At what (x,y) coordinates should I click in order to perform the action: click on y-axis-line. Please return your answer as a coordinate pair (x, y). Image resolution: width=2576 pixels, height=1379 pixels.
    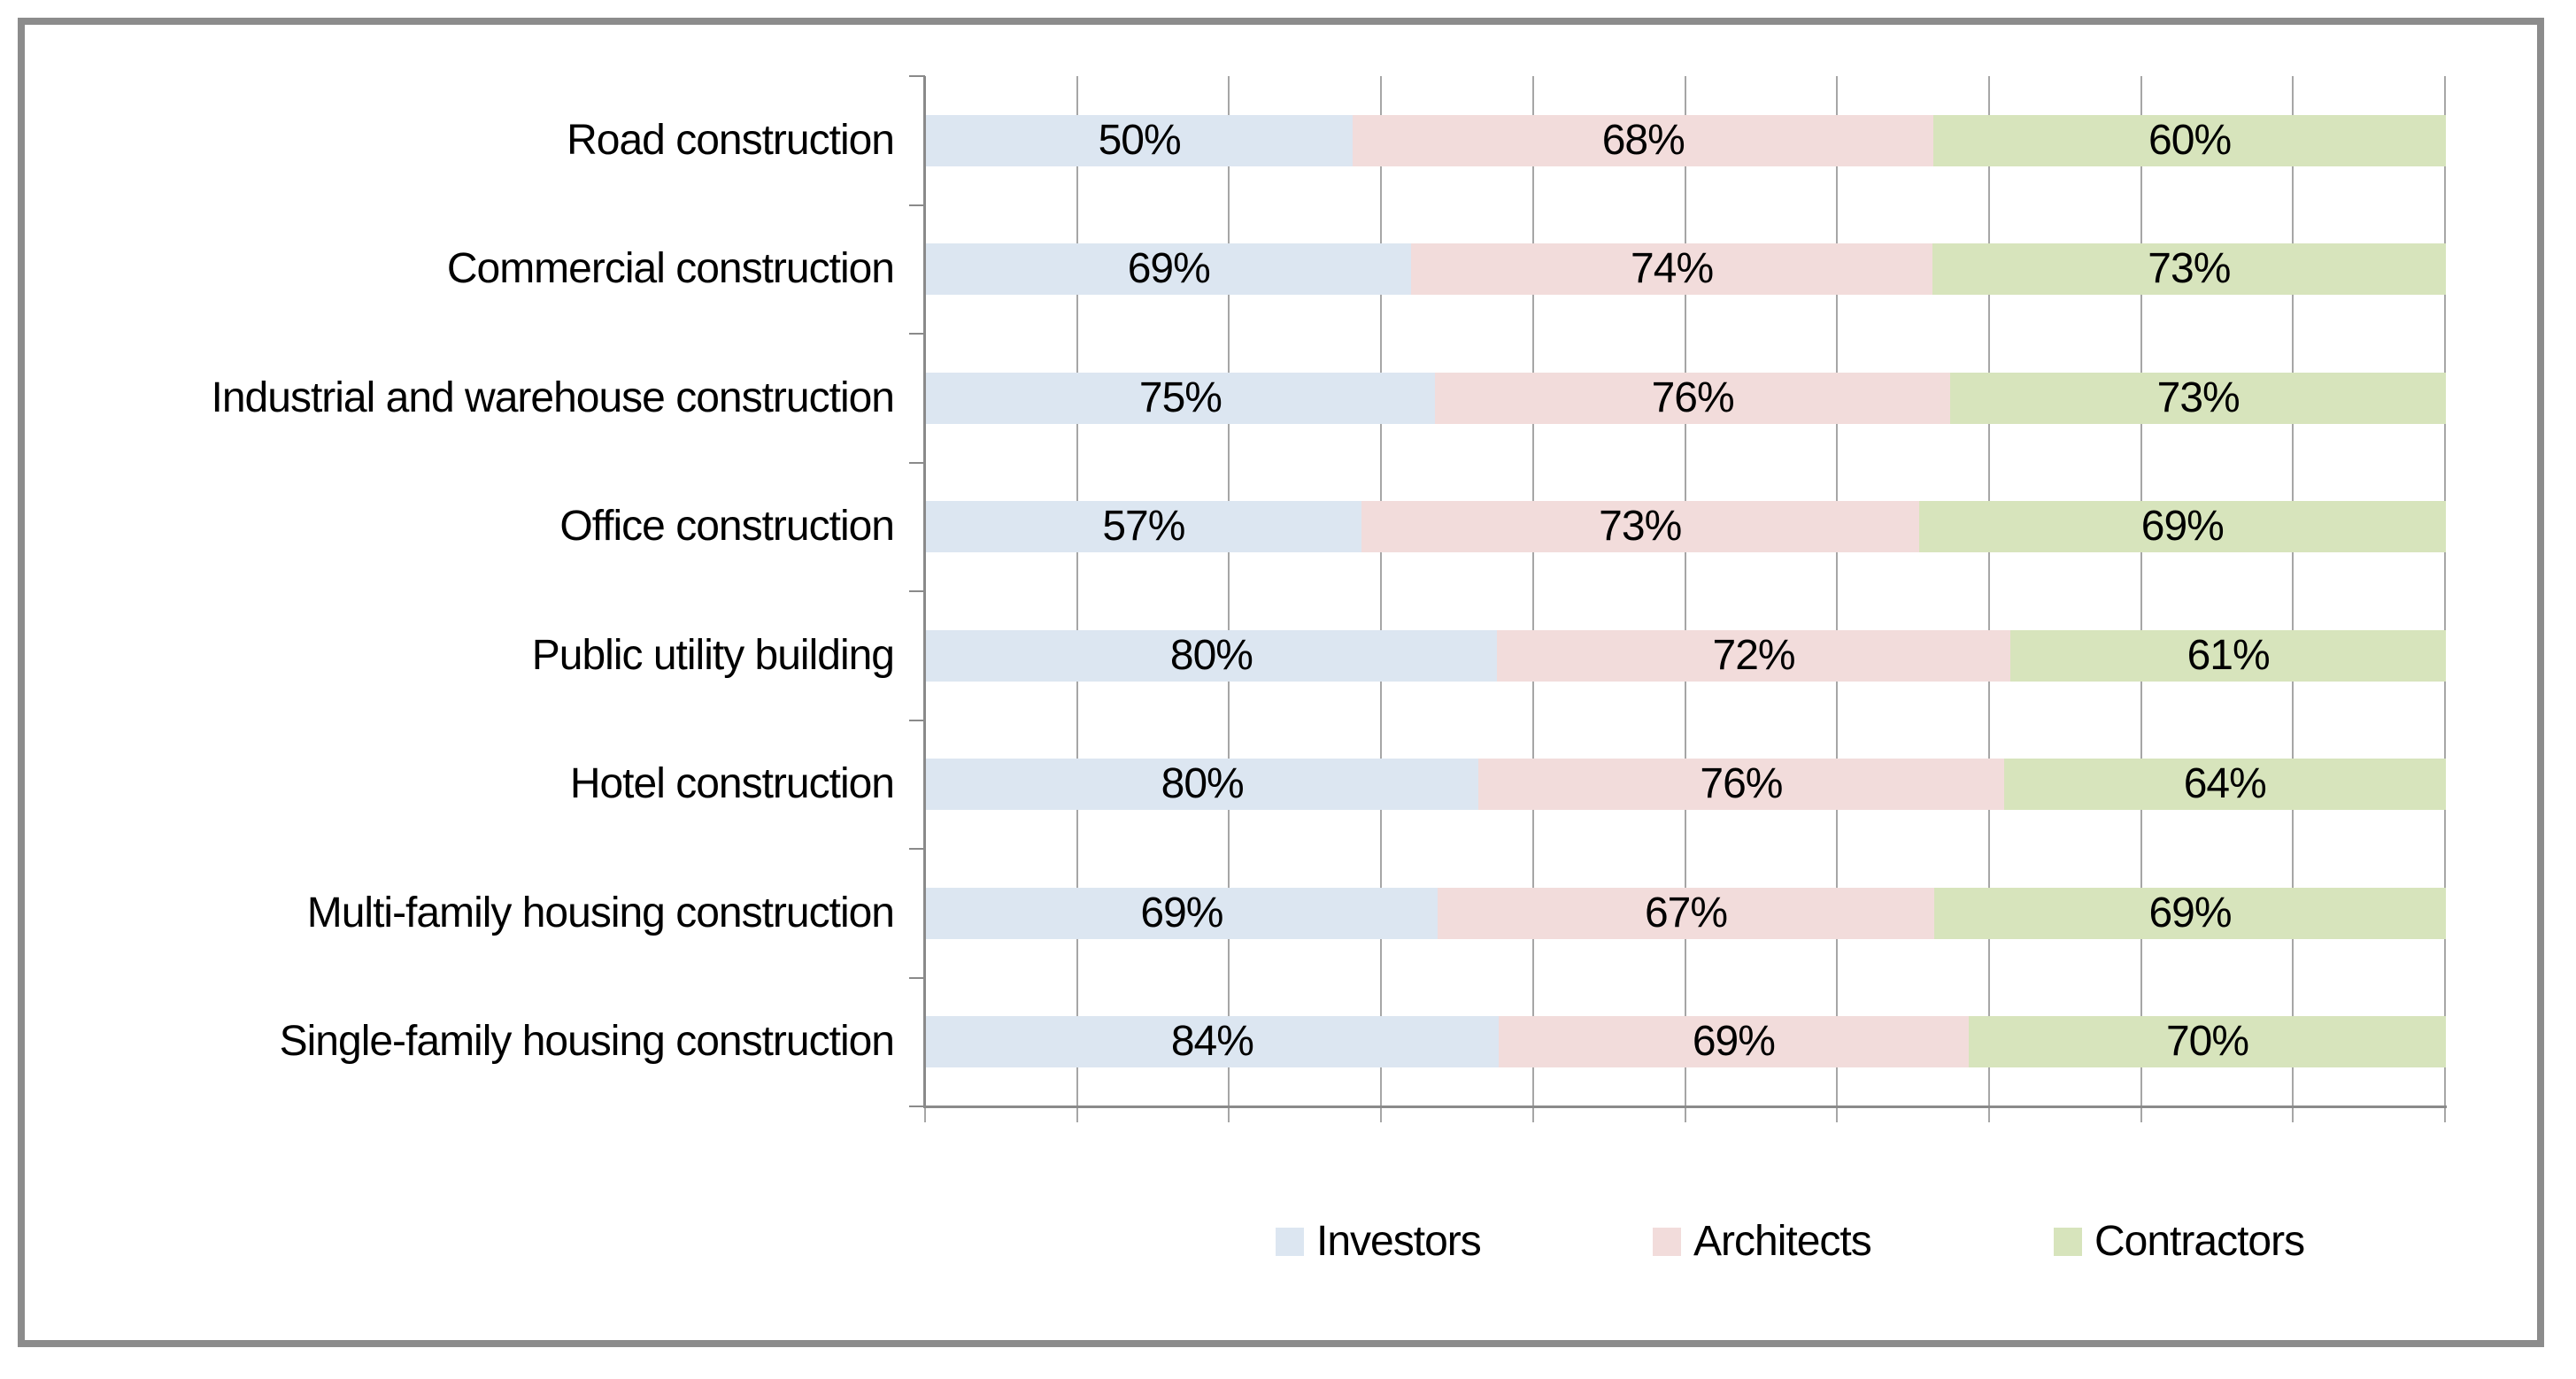
    Looking at the image, I should click on (924, 592).